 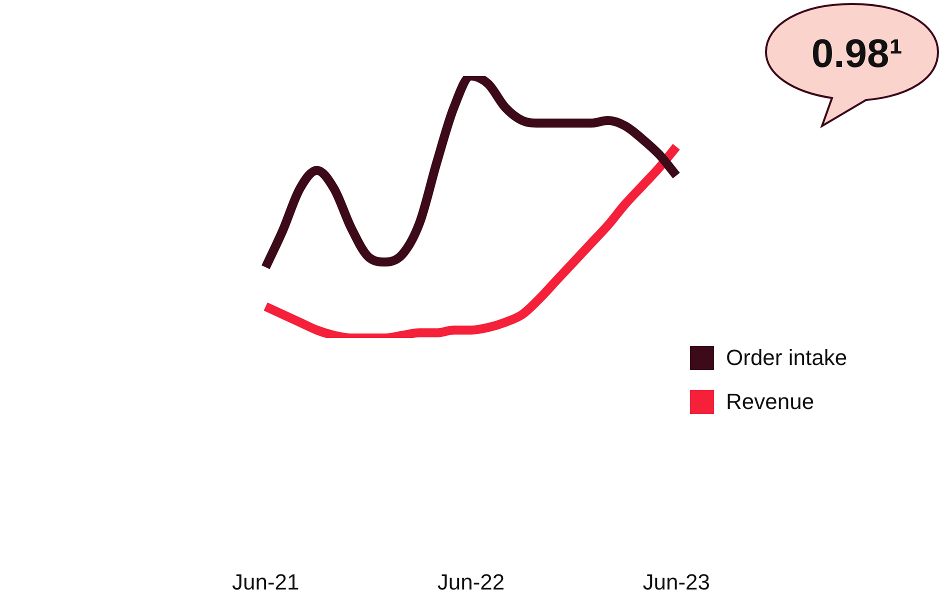 What do you see at coordinates (266, 581) in the screenshot?
I see `x-tick-label: Jun-21` at bounding box center [266, 581].